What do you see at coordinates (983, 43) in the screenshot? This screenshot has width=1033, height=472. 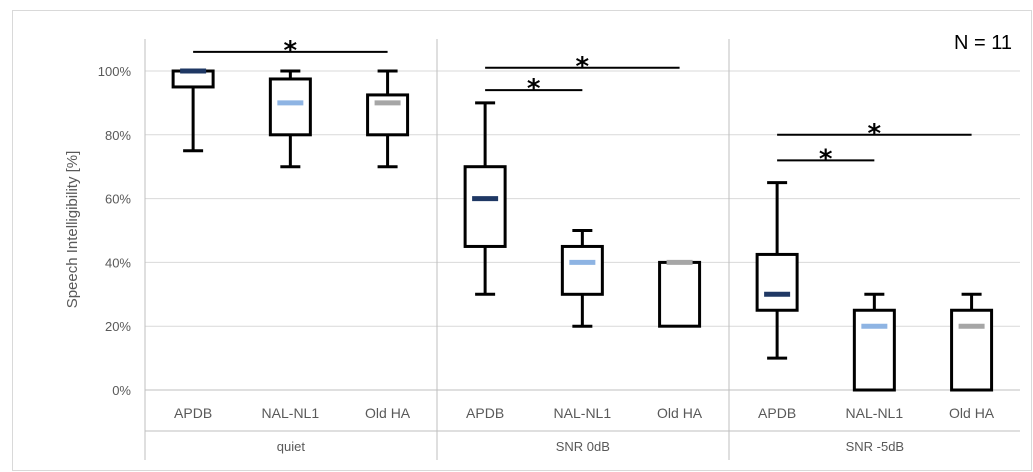 I see `sample-size-annotation: N = 11` at bounding box center [983, 43].